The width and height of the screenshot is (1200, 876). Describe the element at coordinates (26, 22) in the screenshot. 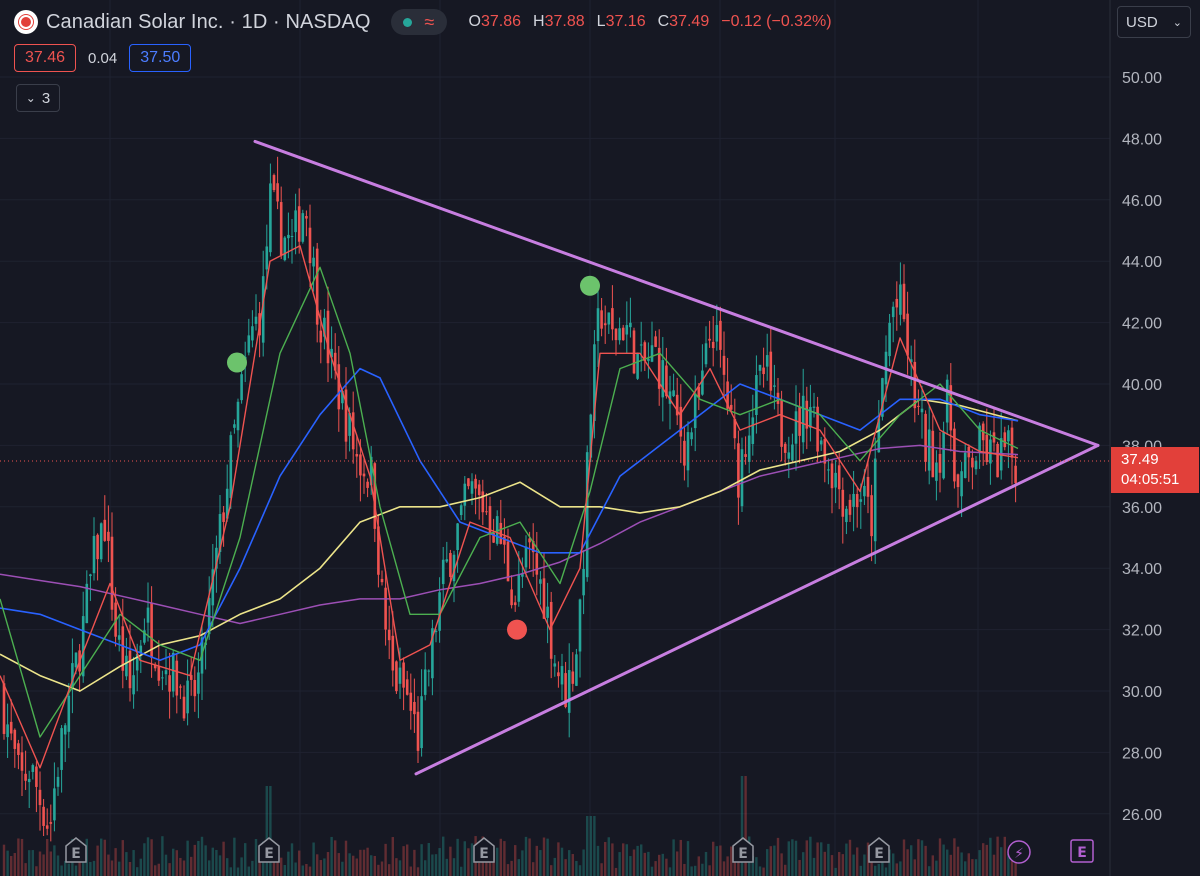

I see `company-logo` at that location.